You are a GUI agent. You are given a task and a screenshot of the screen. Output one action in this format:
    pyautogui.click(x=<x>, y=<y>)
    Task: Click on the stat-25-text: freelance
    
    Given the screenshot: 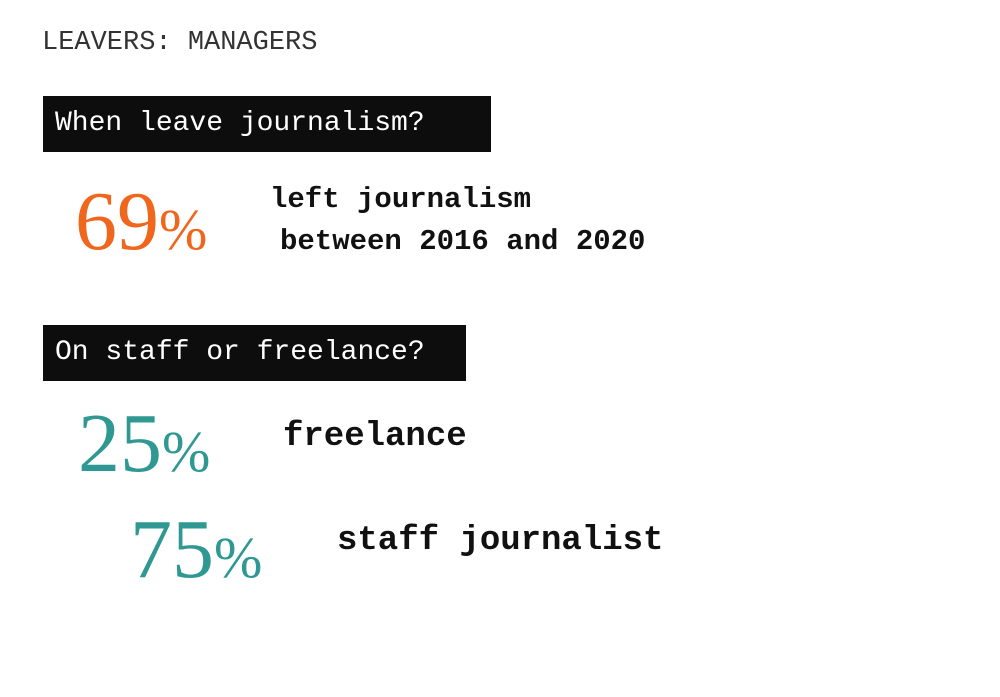 What is the action you would take?
    pyautogui.click(x=375, y=437)
    